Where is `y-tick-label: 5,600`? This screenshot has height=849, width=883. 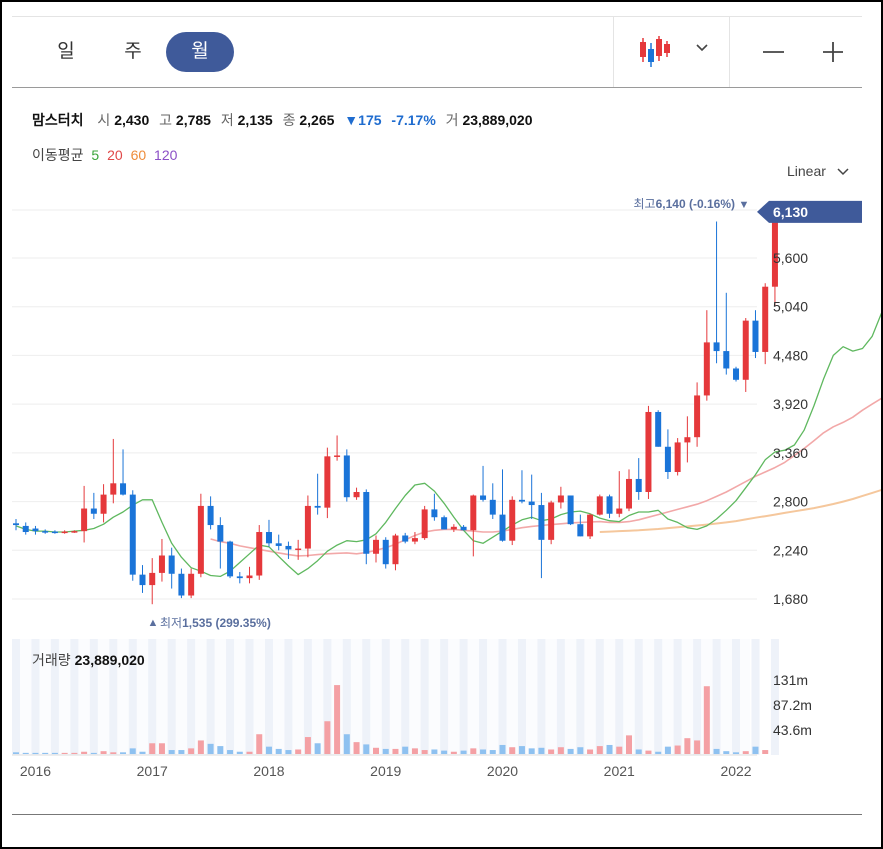
y-tick-label: 5,600 is located at coordinates (790, 258).